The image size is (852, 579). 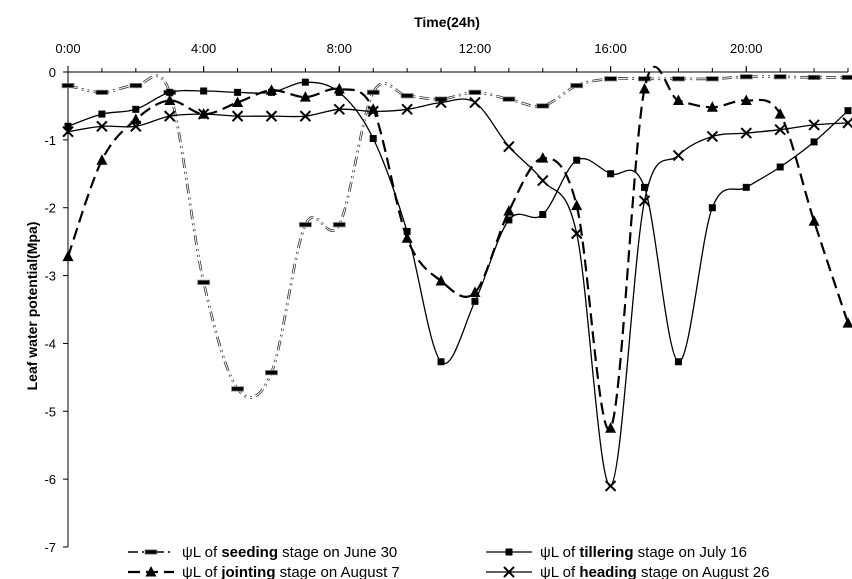 What do you see at coordinates (746, 48) in the screenshot?
I see `x-tick-label: 20:00` at bounding box center [746, 48].